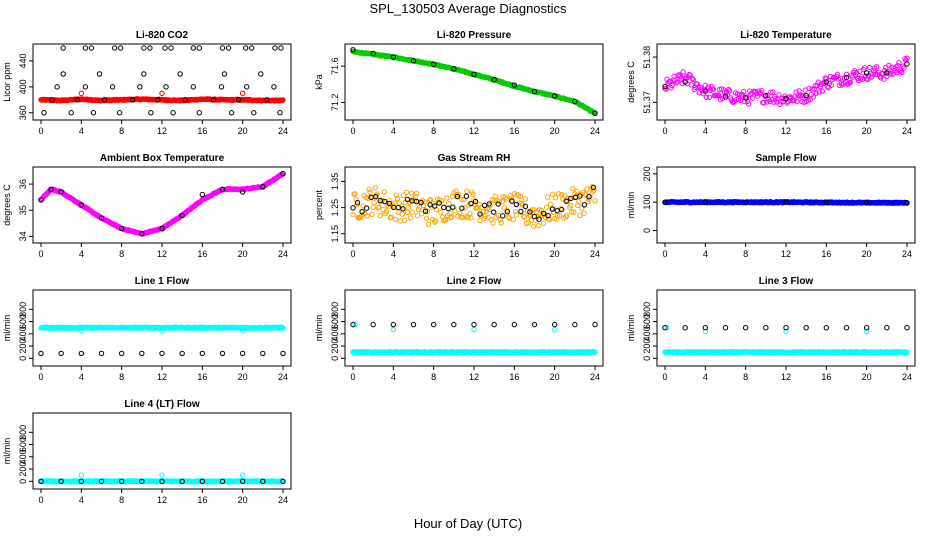 This screenshot has height=540, width=936. What do you see at coordinates (335, 309) in the screenshot?
I see `y-tick-label: 800` at bounding box center [335, 309].